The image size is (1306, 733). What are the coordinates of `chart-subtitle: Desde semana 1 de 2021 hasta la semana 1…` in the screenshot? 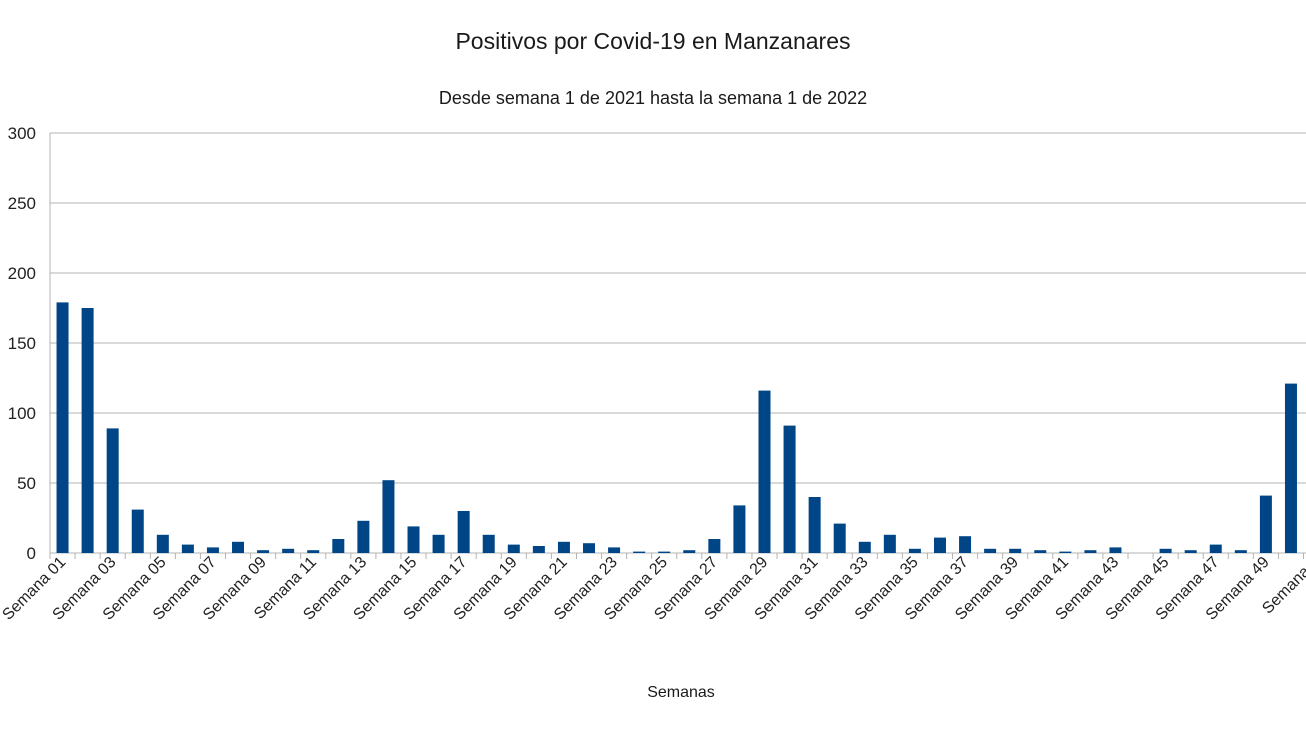 It's located at (653, 98).